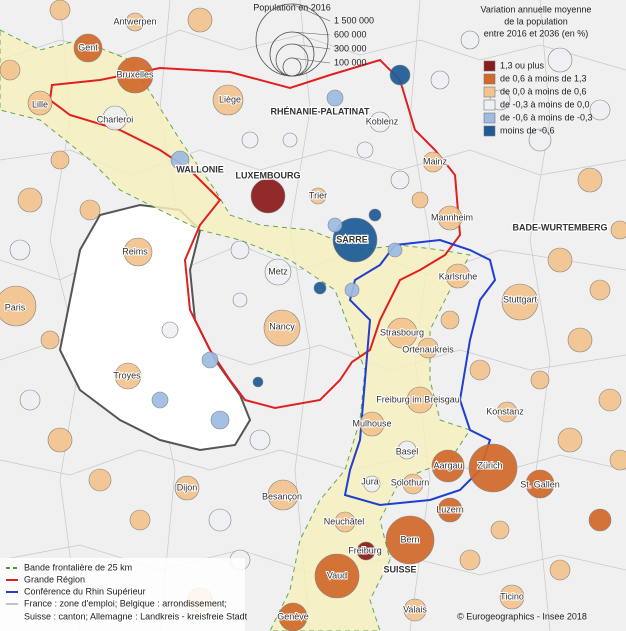  I want to click on region-label: BADE-WURTEMBERG, so click(560, 227).